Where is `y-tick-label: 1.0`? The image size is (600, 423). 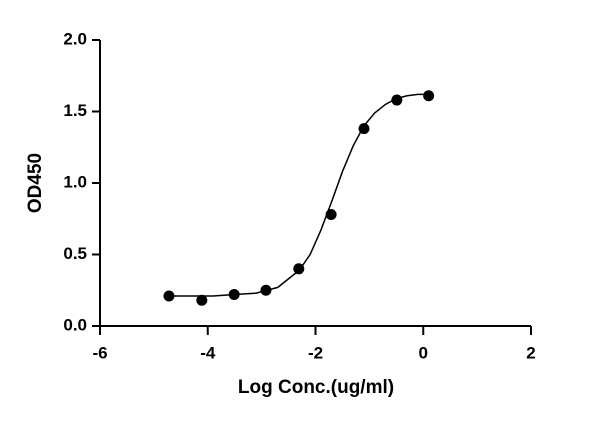 y-tick-label: 1.0 is located at coordinates (75, 181).